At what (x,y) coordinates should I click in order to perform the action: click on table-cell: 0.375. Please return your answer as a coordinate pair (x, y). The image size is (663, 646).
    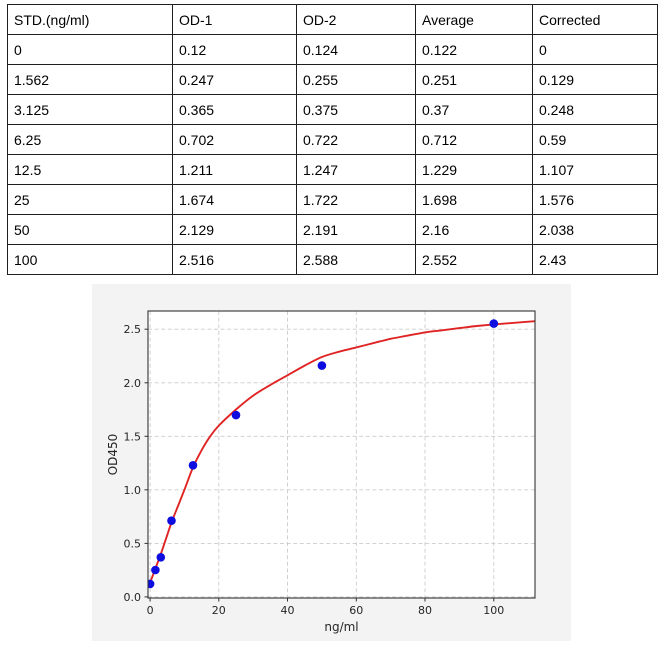
    Looking at the image, I should click on (356, 109).